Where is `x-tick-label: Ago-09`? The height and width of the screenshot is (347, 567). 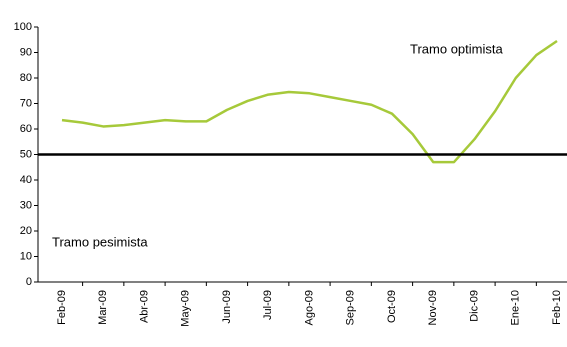
x-tick-label: Ago-09 is located at coordinates (309, 307).